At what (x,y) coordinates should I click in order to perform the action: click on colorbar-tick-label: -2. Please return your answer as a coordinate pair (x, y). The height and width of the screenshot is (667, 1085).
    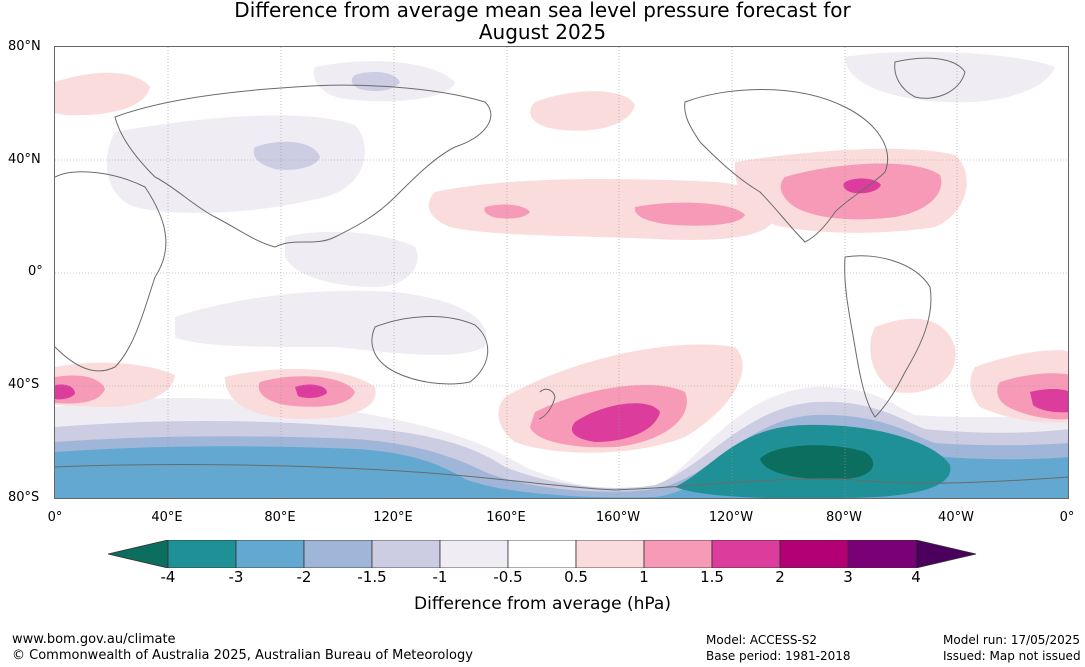
    Looking at the image, I should click on (304, 577).